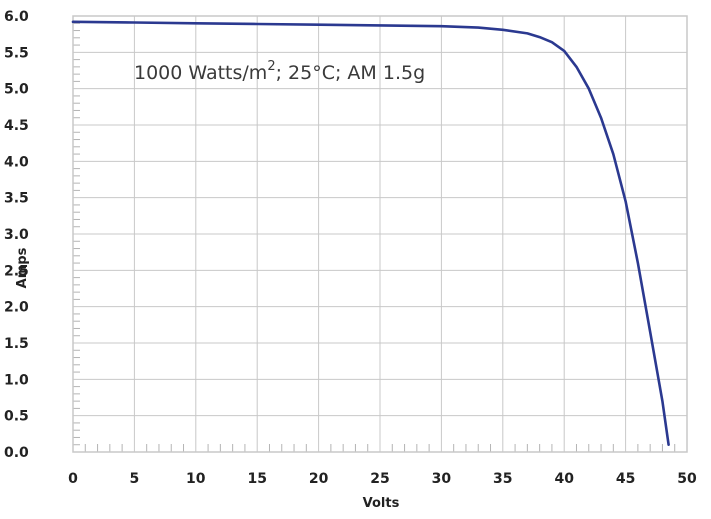 The width and height of the screenshot is (711, 519). What do you see at coordinates (502, 479) in the screenshot?
I see `x-tick-label: 35` at bounding box center [502, 479].